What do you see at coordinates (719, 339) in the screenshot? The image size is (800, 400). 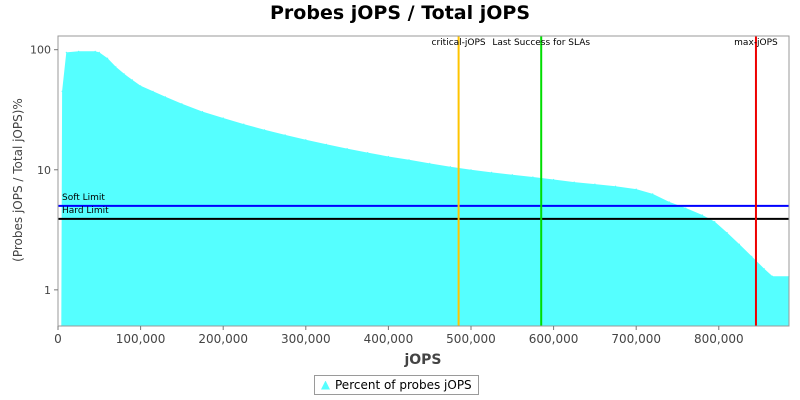 I see `x-tick-label-8: 800,000` at bounding box center [719, 339].